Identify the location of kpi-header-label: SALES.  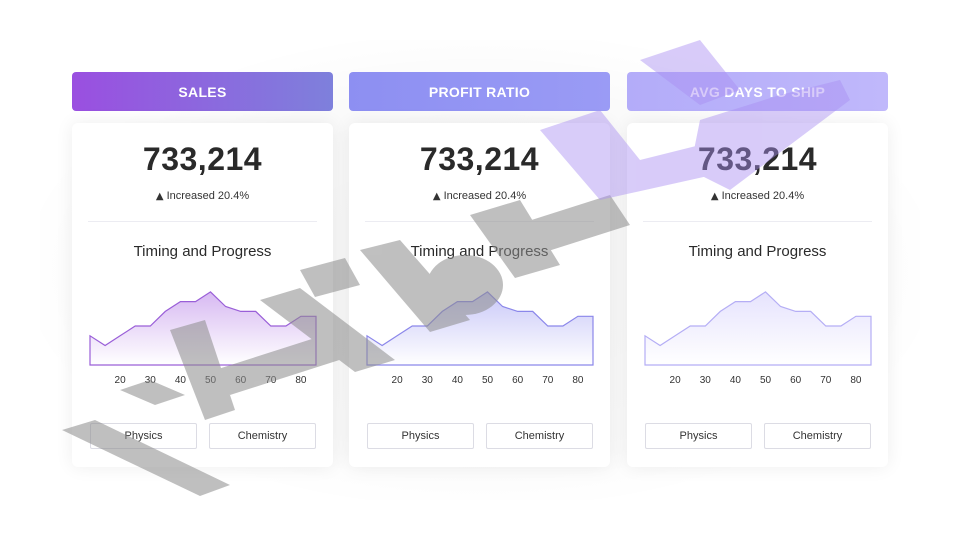
(202, 91).